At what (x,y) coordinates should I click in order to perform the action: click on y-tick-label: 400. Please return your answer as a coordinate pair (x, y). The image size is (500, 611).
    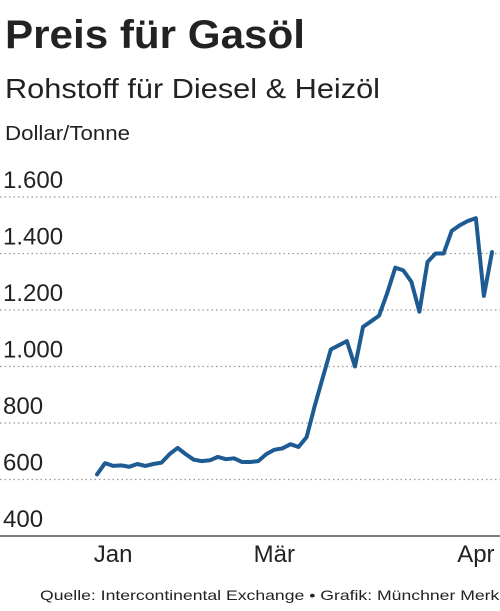
    Looking at the image, I should click on (23, 519).